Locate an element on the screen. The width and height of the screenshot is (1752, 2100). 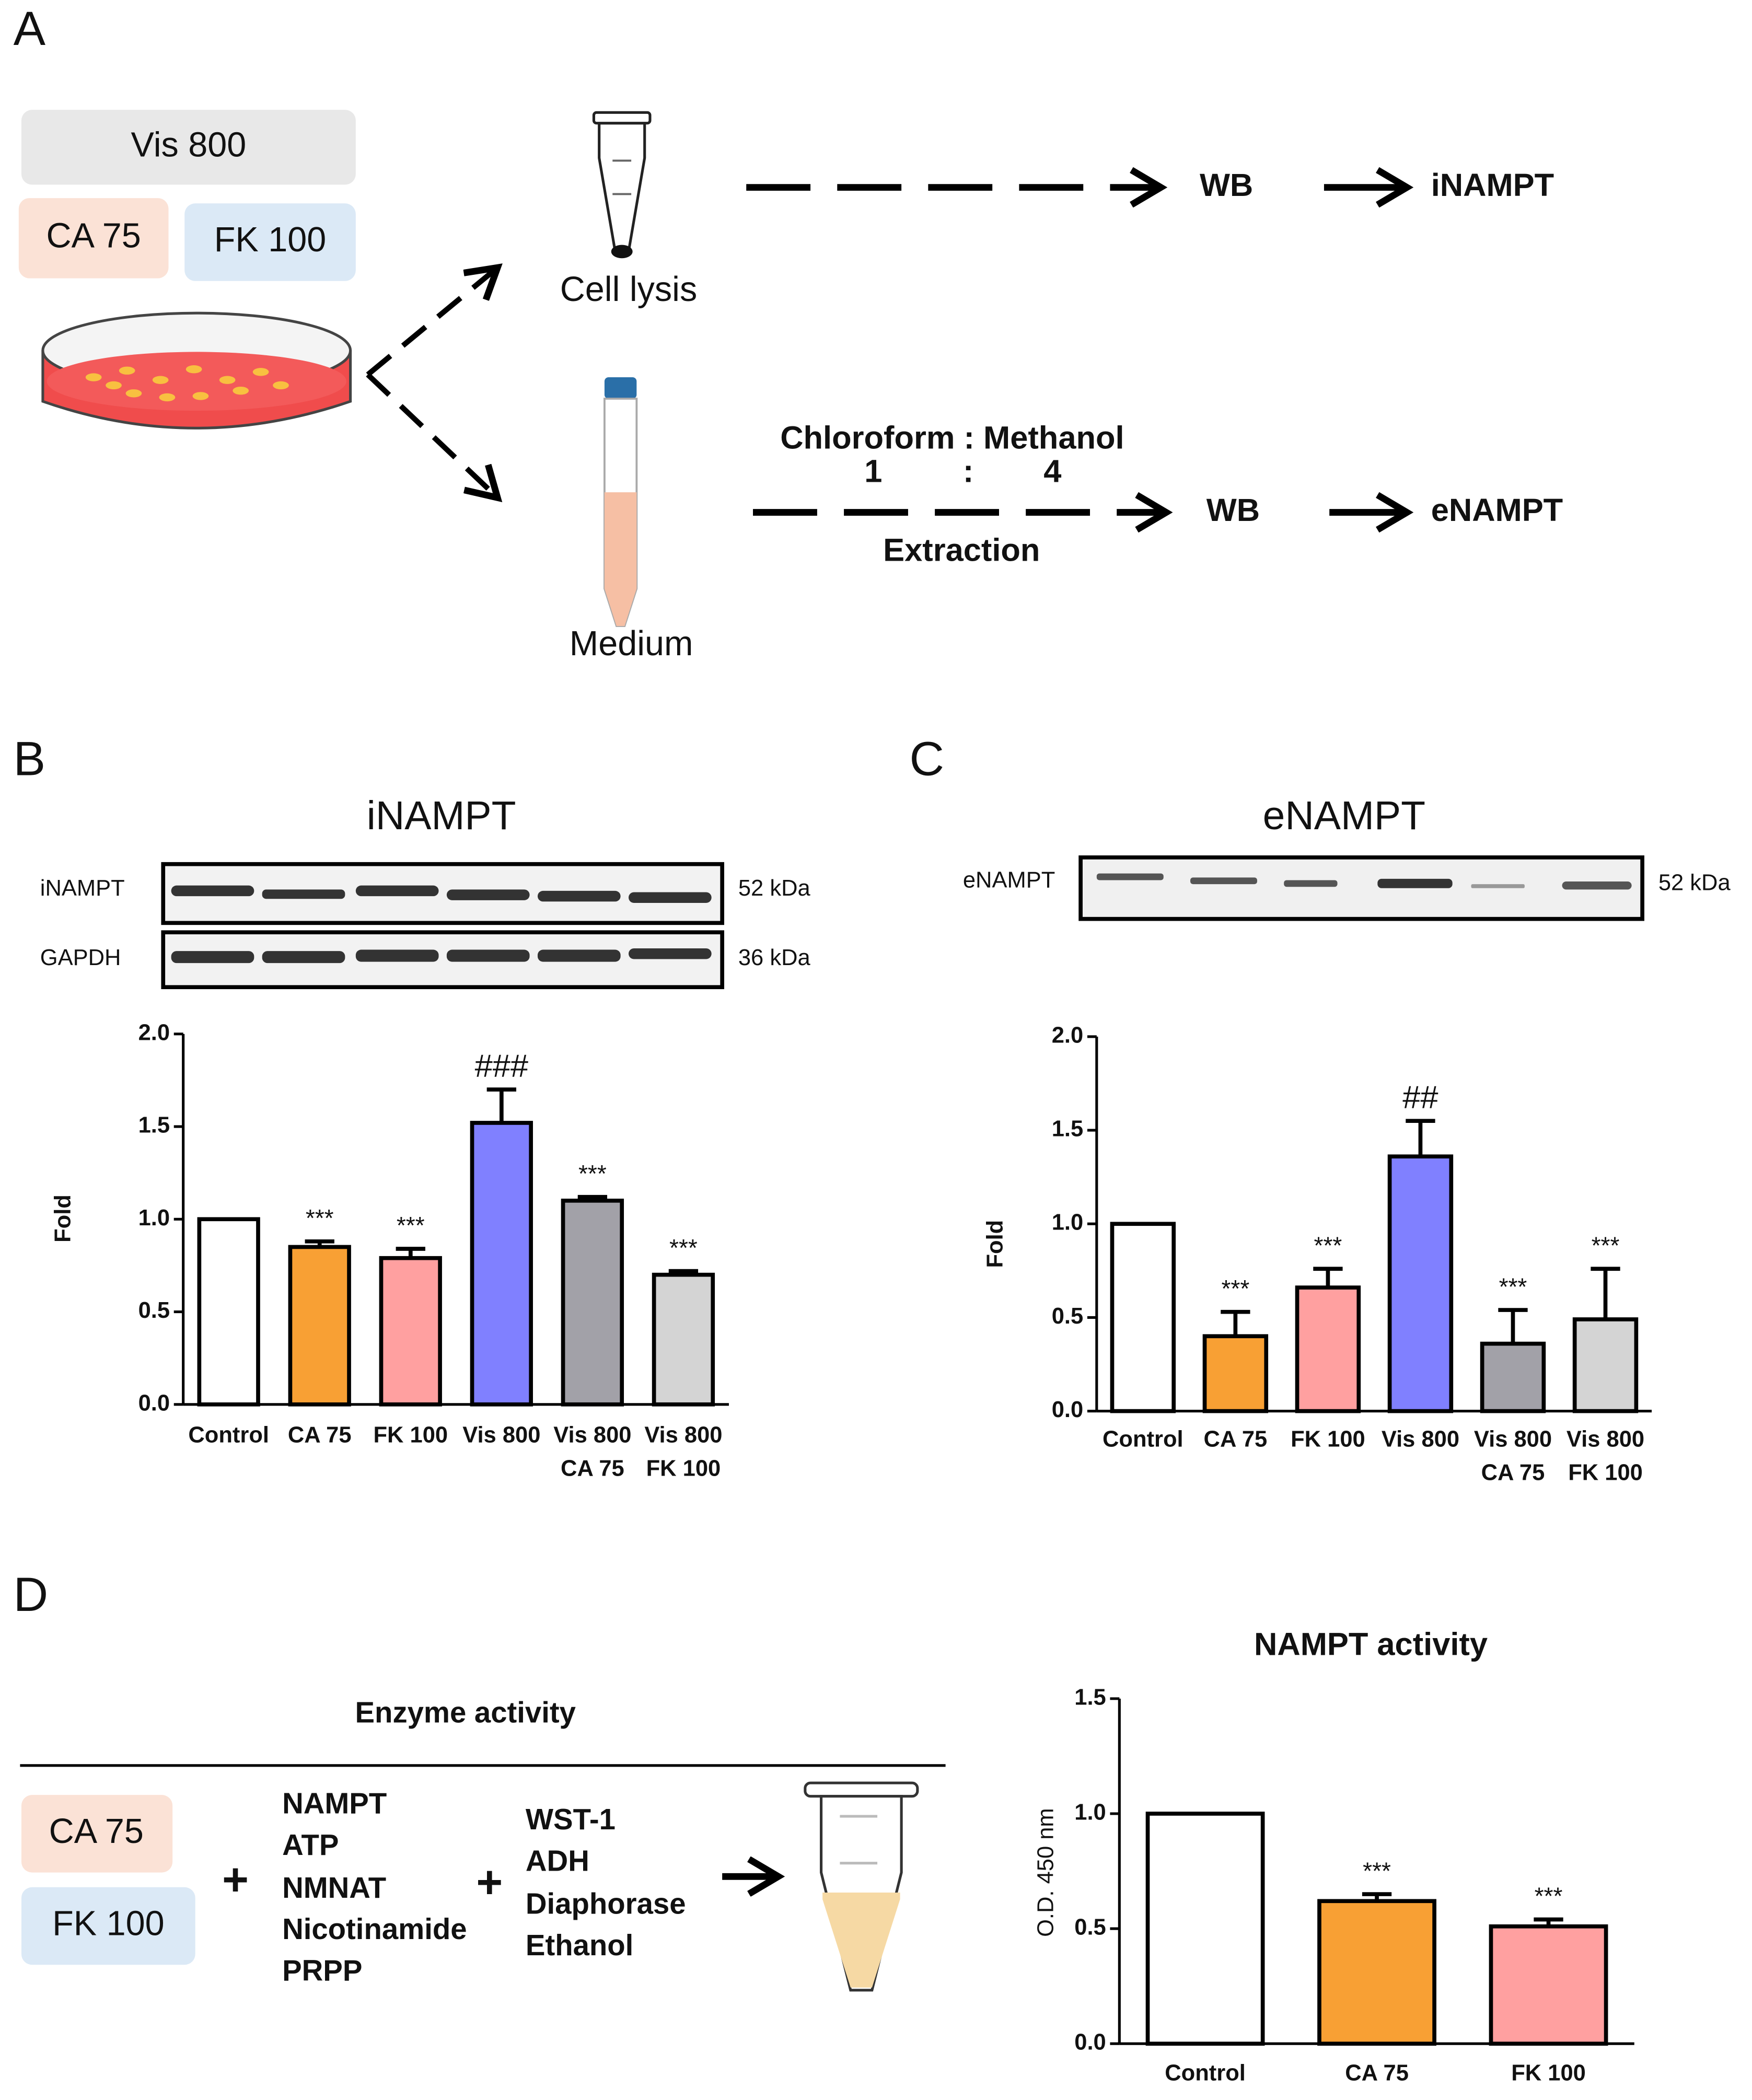
panel-label: C is located at coordinates (926, 759).